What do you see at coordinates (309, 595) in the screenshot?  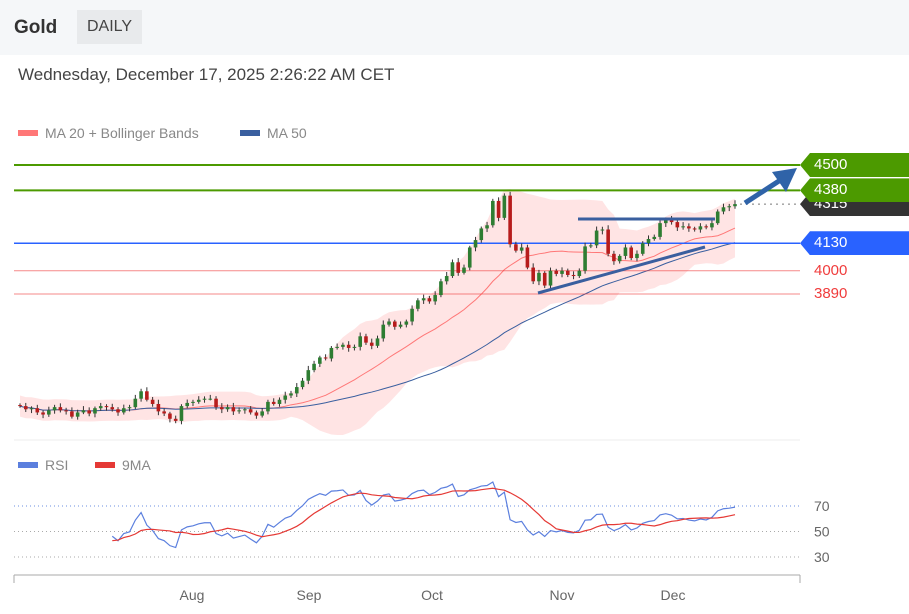 I see `x-tick-label: Sep` at bounding box center [309, 595].